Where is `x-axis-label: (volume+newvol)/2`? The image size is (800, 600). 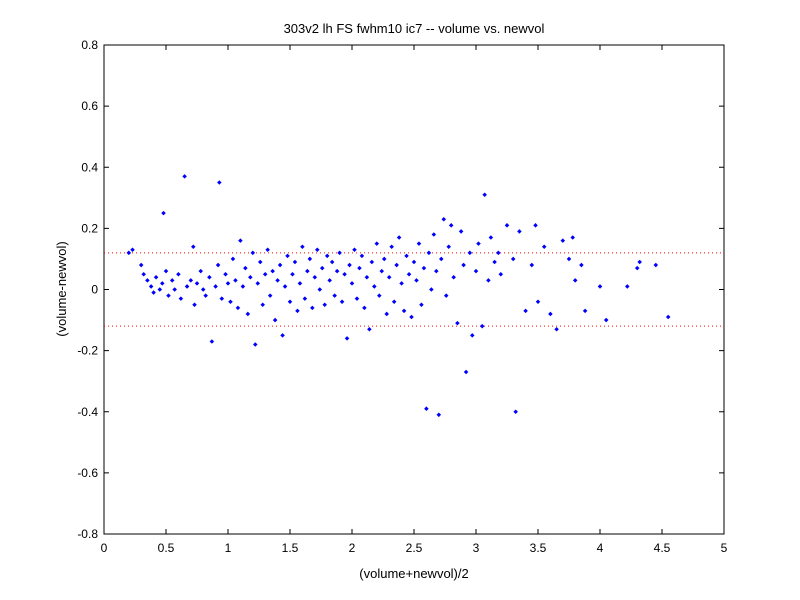
x-axis-label: (volume+newvol)/2 is located at coordinates (413, 573).